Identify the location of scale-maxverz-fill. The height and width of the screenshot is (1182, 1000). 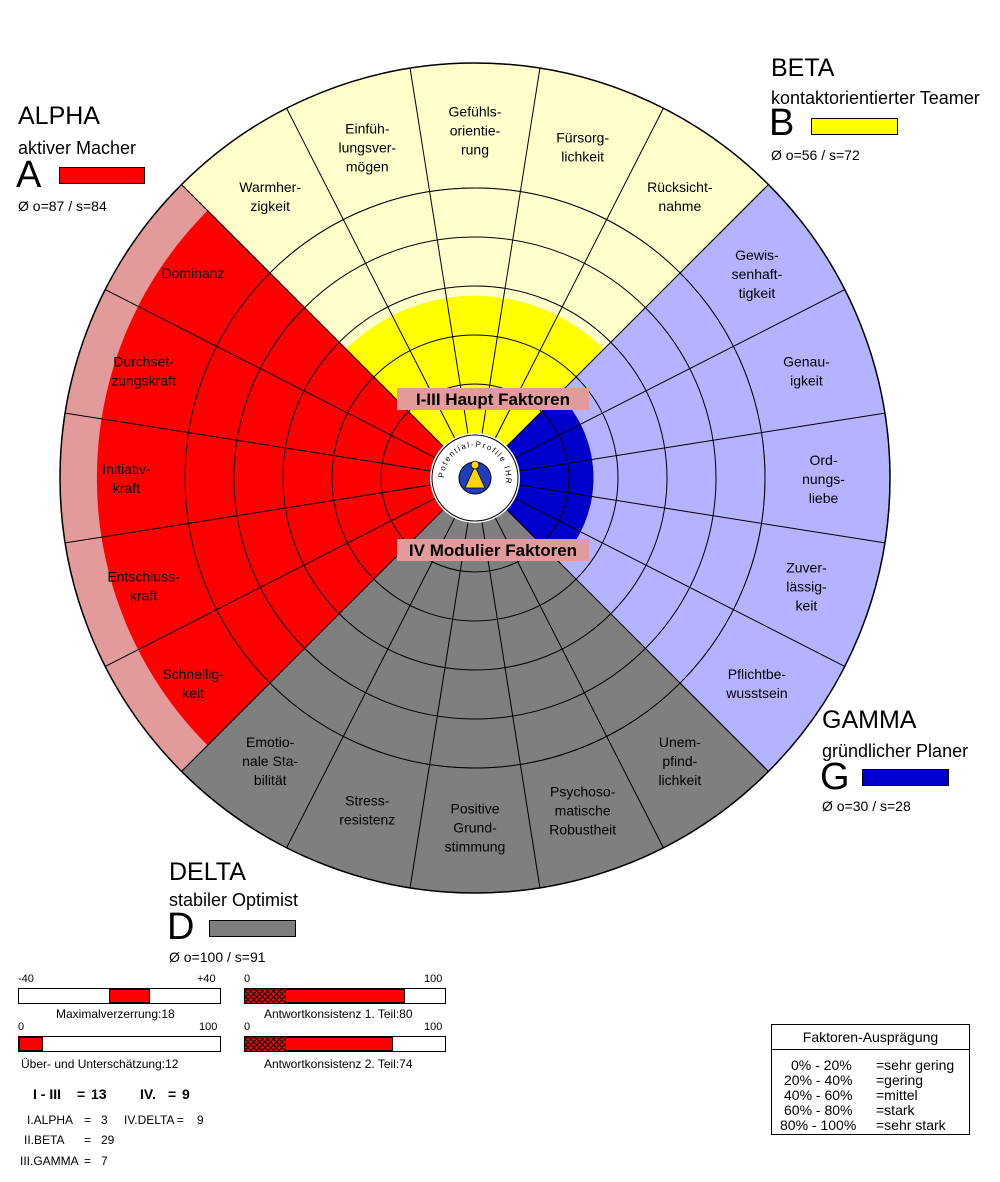
(130, 996).